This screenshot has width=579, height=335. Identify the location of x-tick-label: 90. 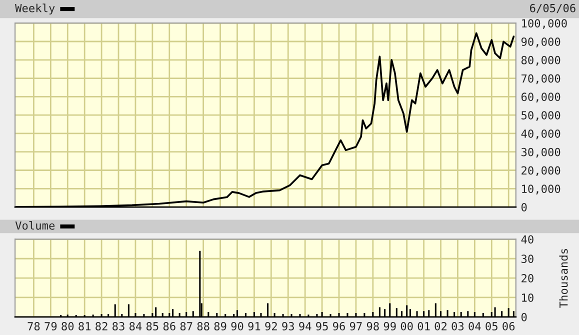
(237, 326).